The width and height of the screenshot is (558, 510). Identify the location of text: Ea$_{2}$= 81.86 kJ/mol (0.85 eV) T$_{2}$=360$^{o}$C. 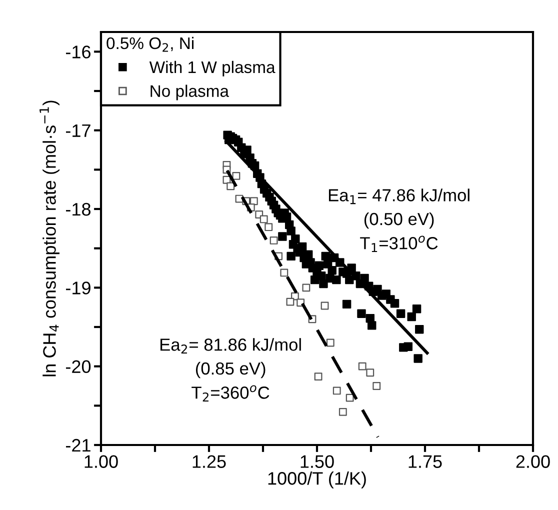
(230, 370).